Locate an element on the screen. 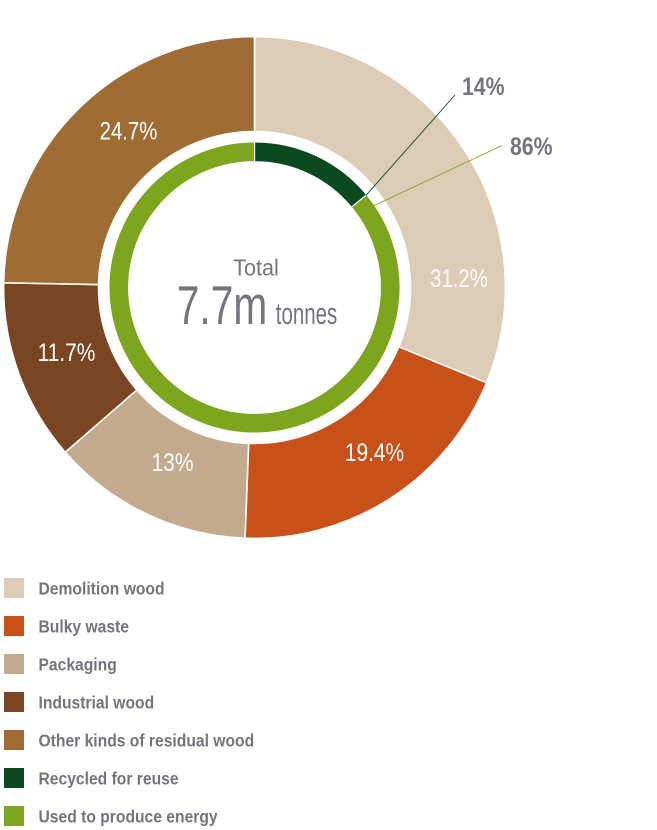 This screenshot has height=830, width=657. svg-text: 14% is located at coordinates (483, 86).